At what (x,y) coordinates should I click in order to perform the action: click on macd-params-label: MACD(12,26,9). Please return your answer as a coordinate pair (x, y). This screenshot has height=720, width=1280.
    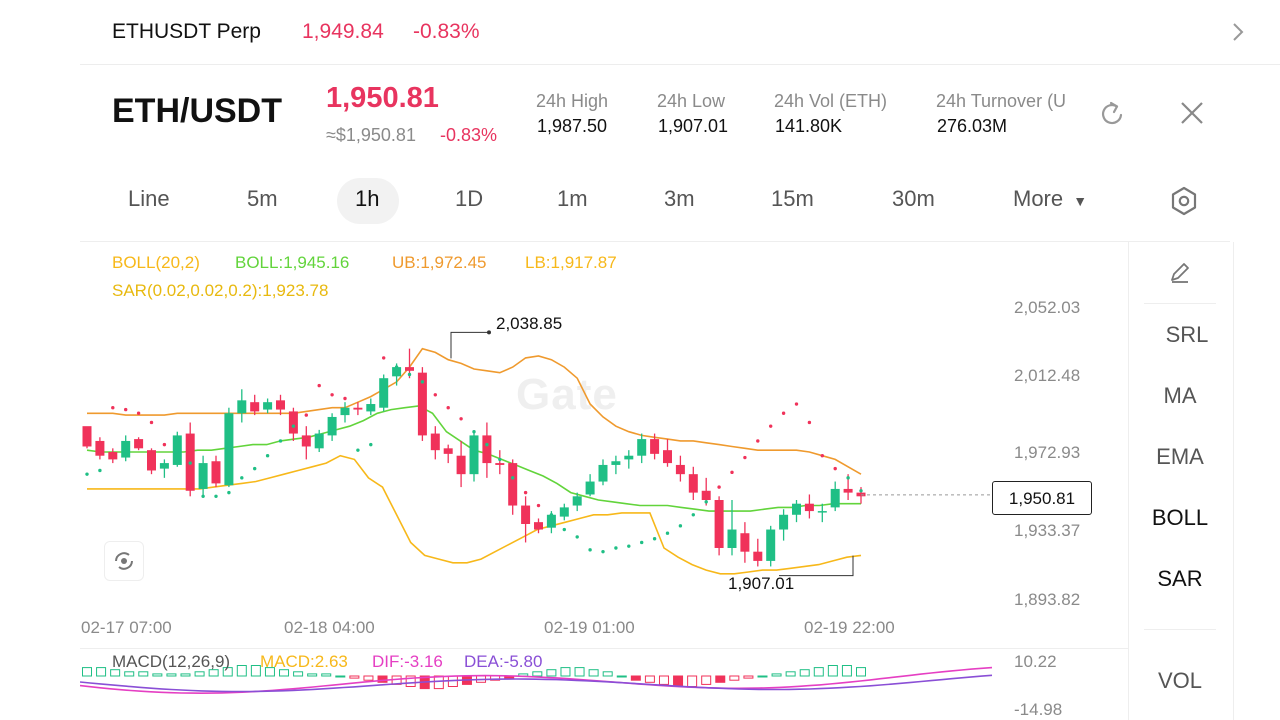
    Looking at the image, I should click on (171, 661).